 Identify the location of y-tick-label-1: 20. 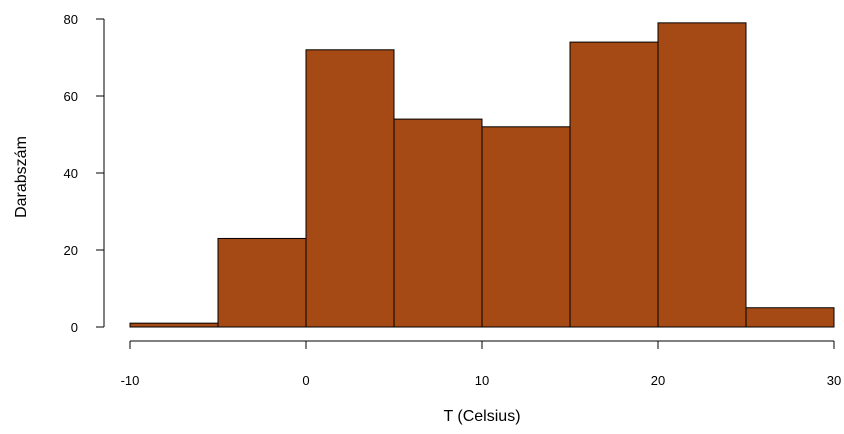
(71, 250).